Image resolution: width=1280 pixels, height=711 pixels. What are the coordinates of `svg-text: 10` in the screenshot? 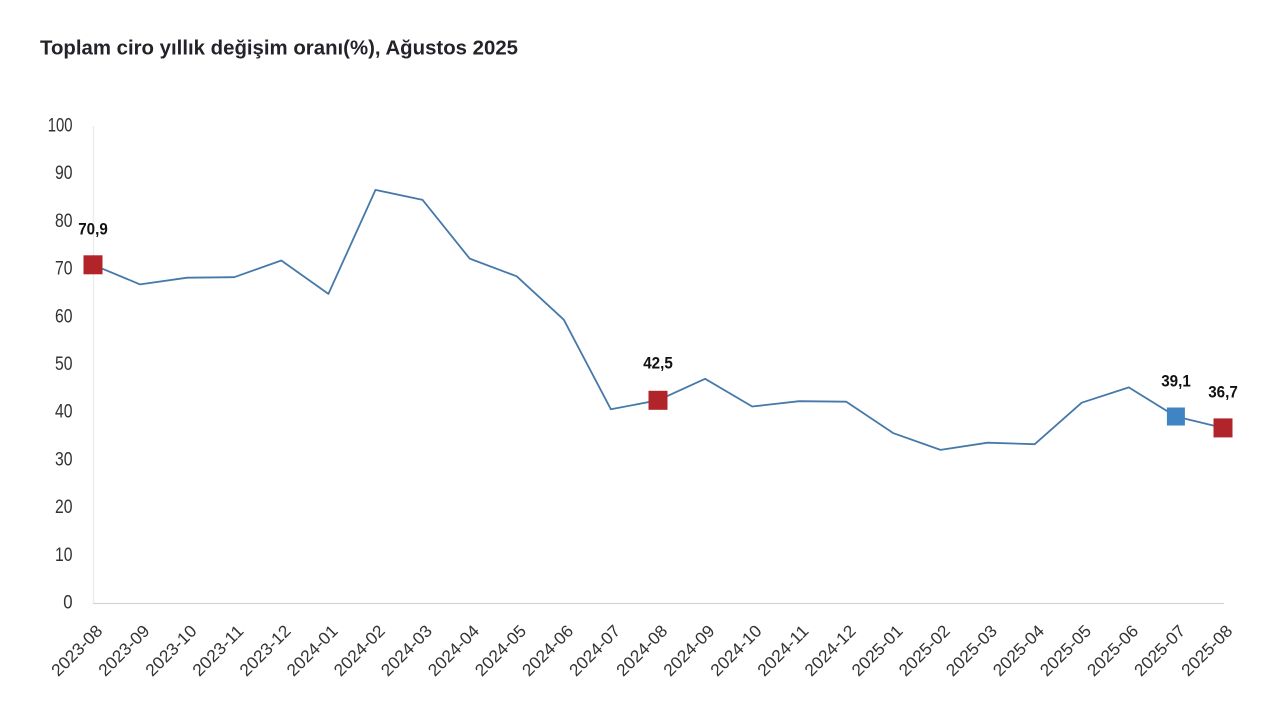 It's located at (64, 555).